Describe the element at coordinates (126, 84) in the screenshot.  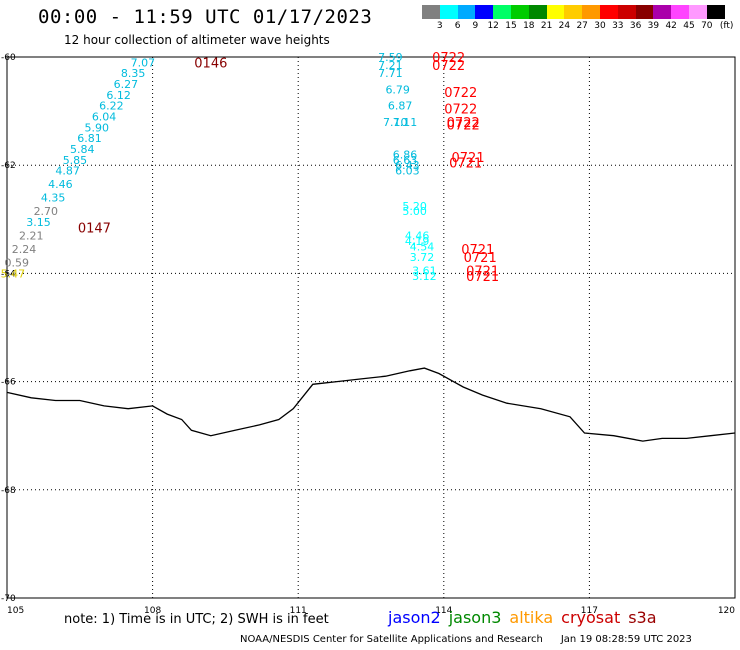
I see `wave-height-label: 6.27` at that location.